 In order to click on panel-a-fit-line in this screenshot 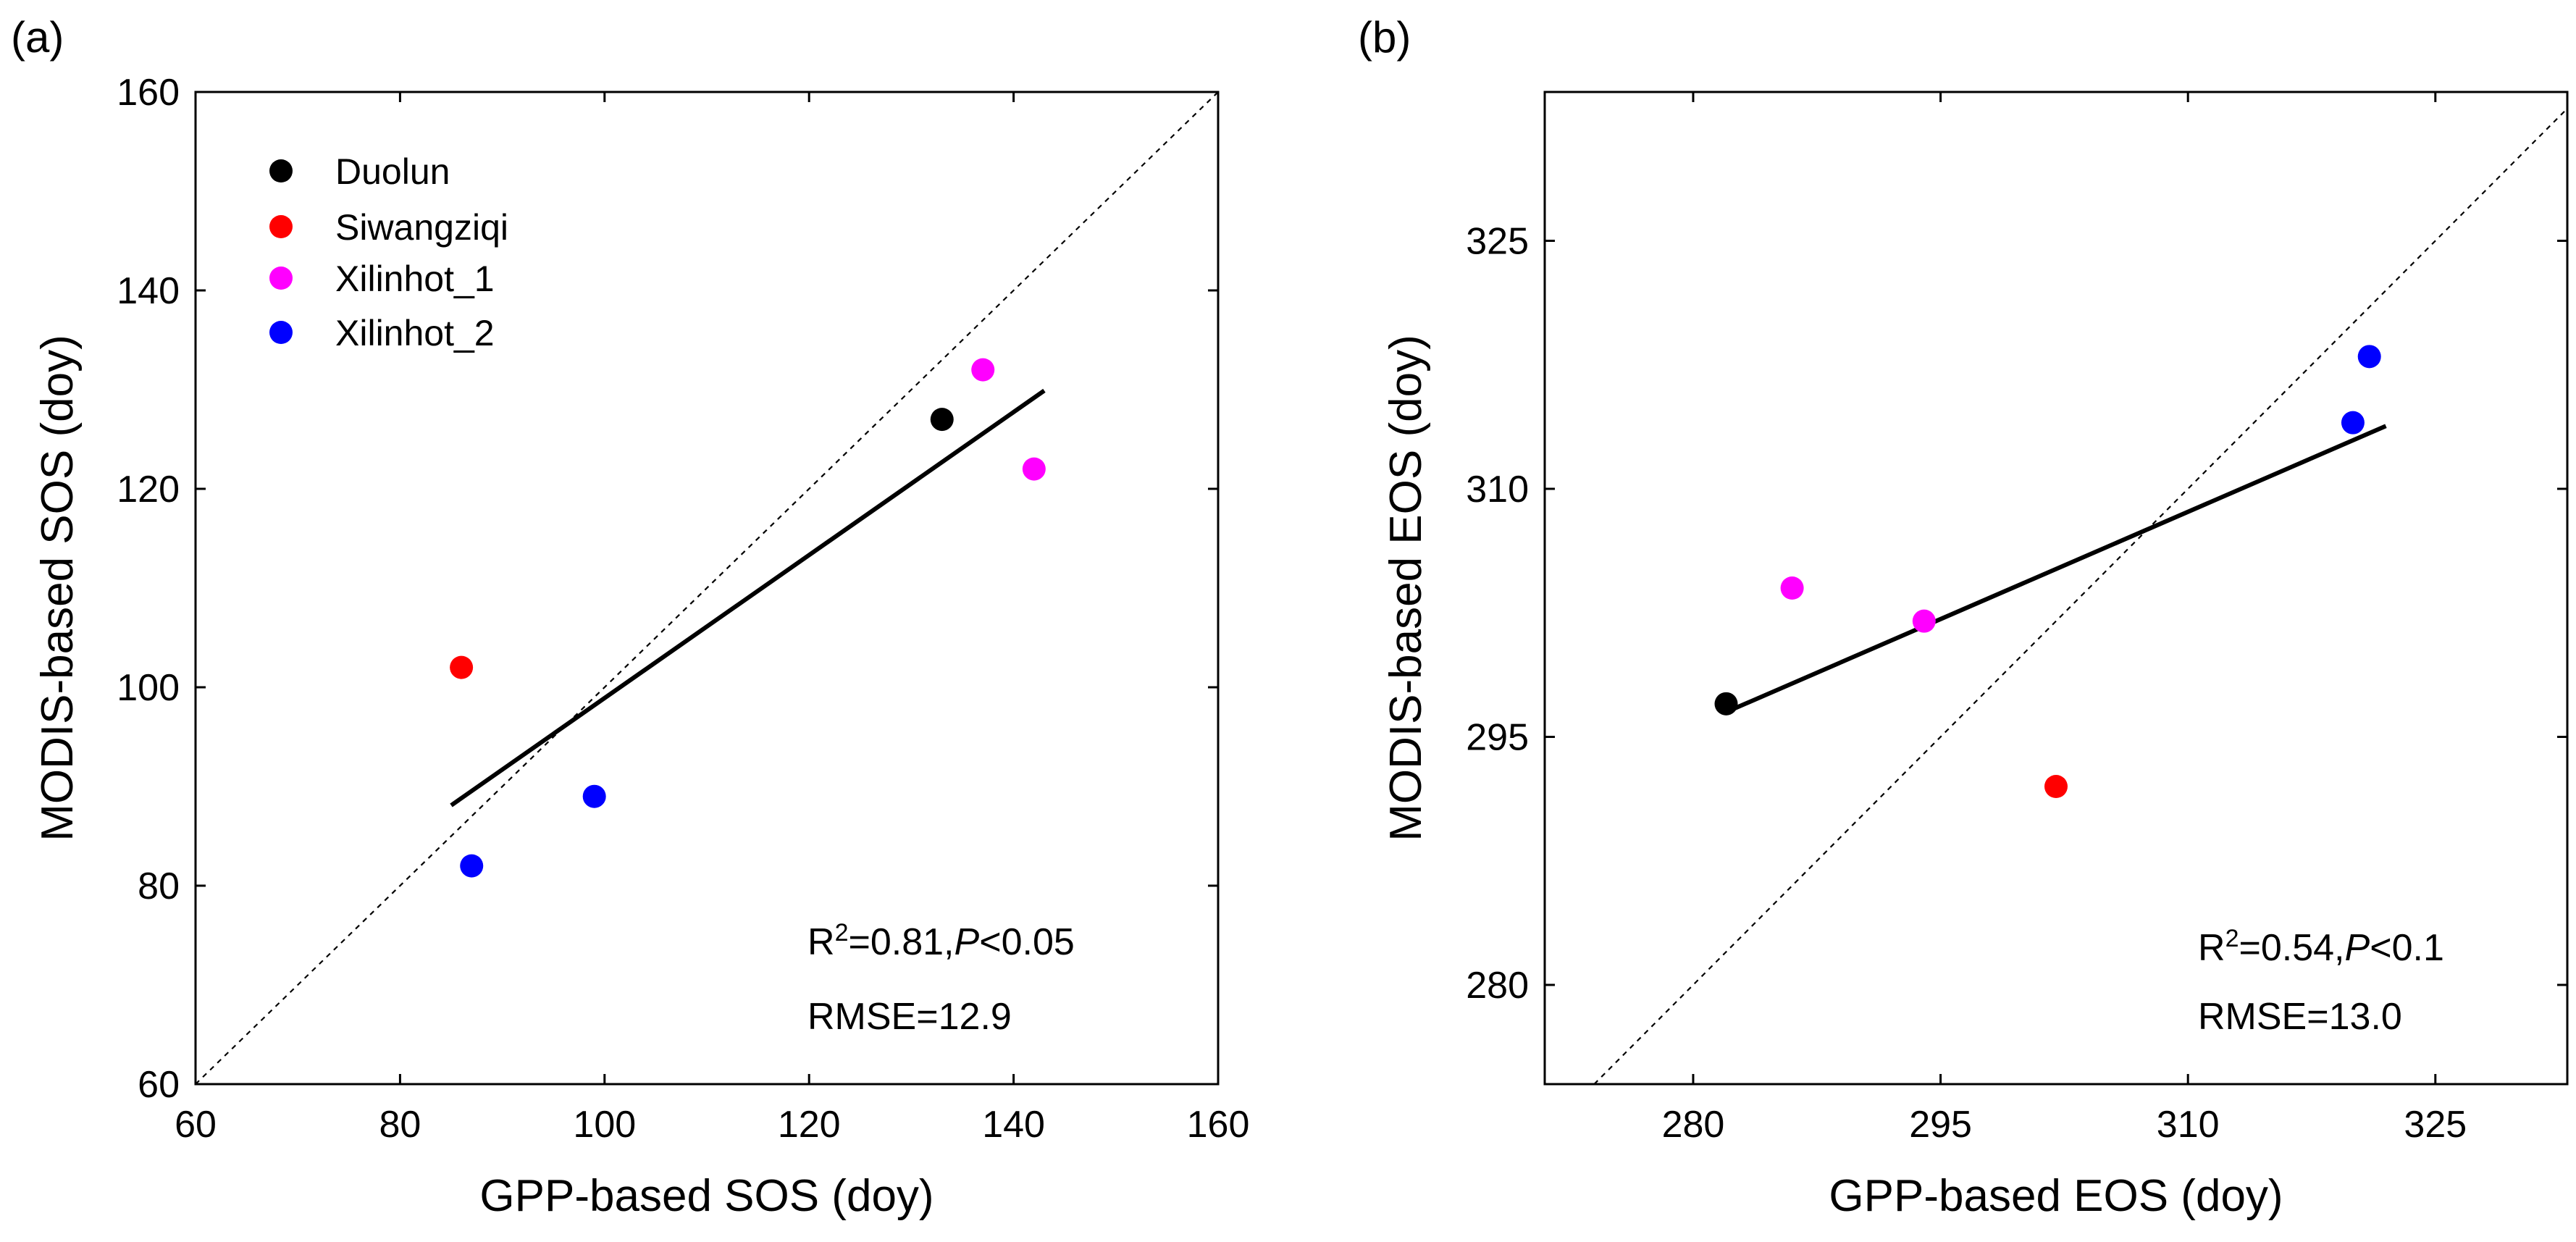, I will do `click(748, 597)`.